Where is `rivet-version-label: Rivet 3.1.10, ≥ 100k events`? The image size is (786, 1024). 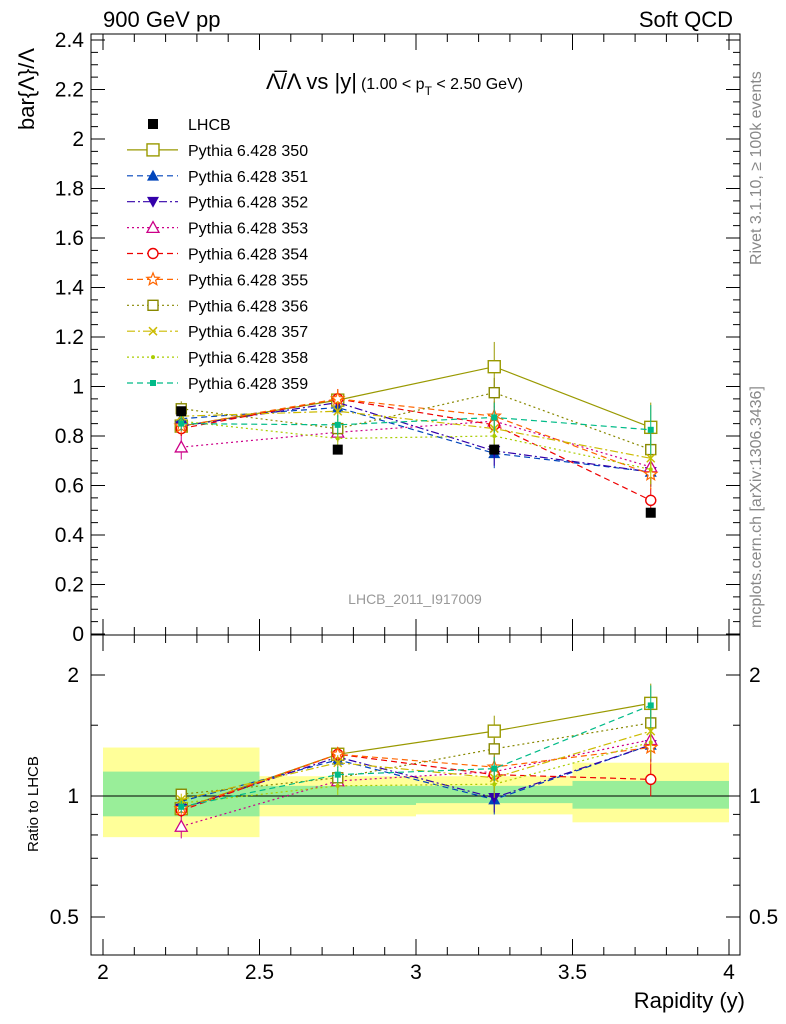 rivet-version-label: Rivet 3.1.10, ≥ 100k events is located at coordinates (756, 168).